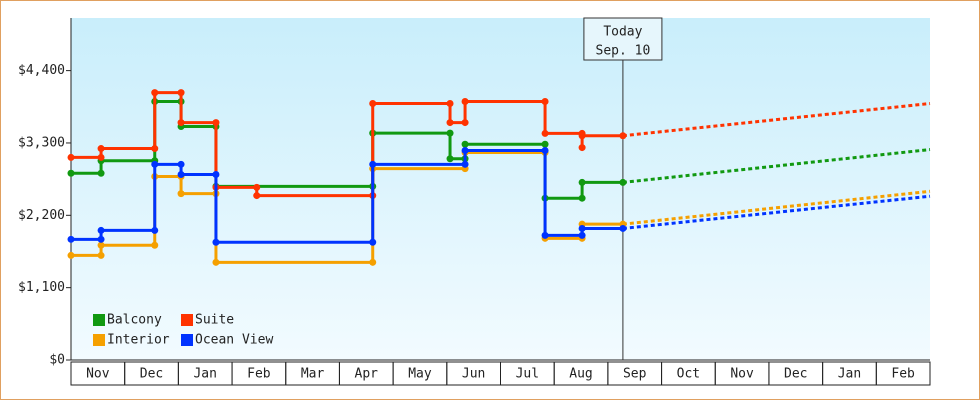 The image size is (980, 400). I want to click on legend-label: Ocean View, so click(234, 340).